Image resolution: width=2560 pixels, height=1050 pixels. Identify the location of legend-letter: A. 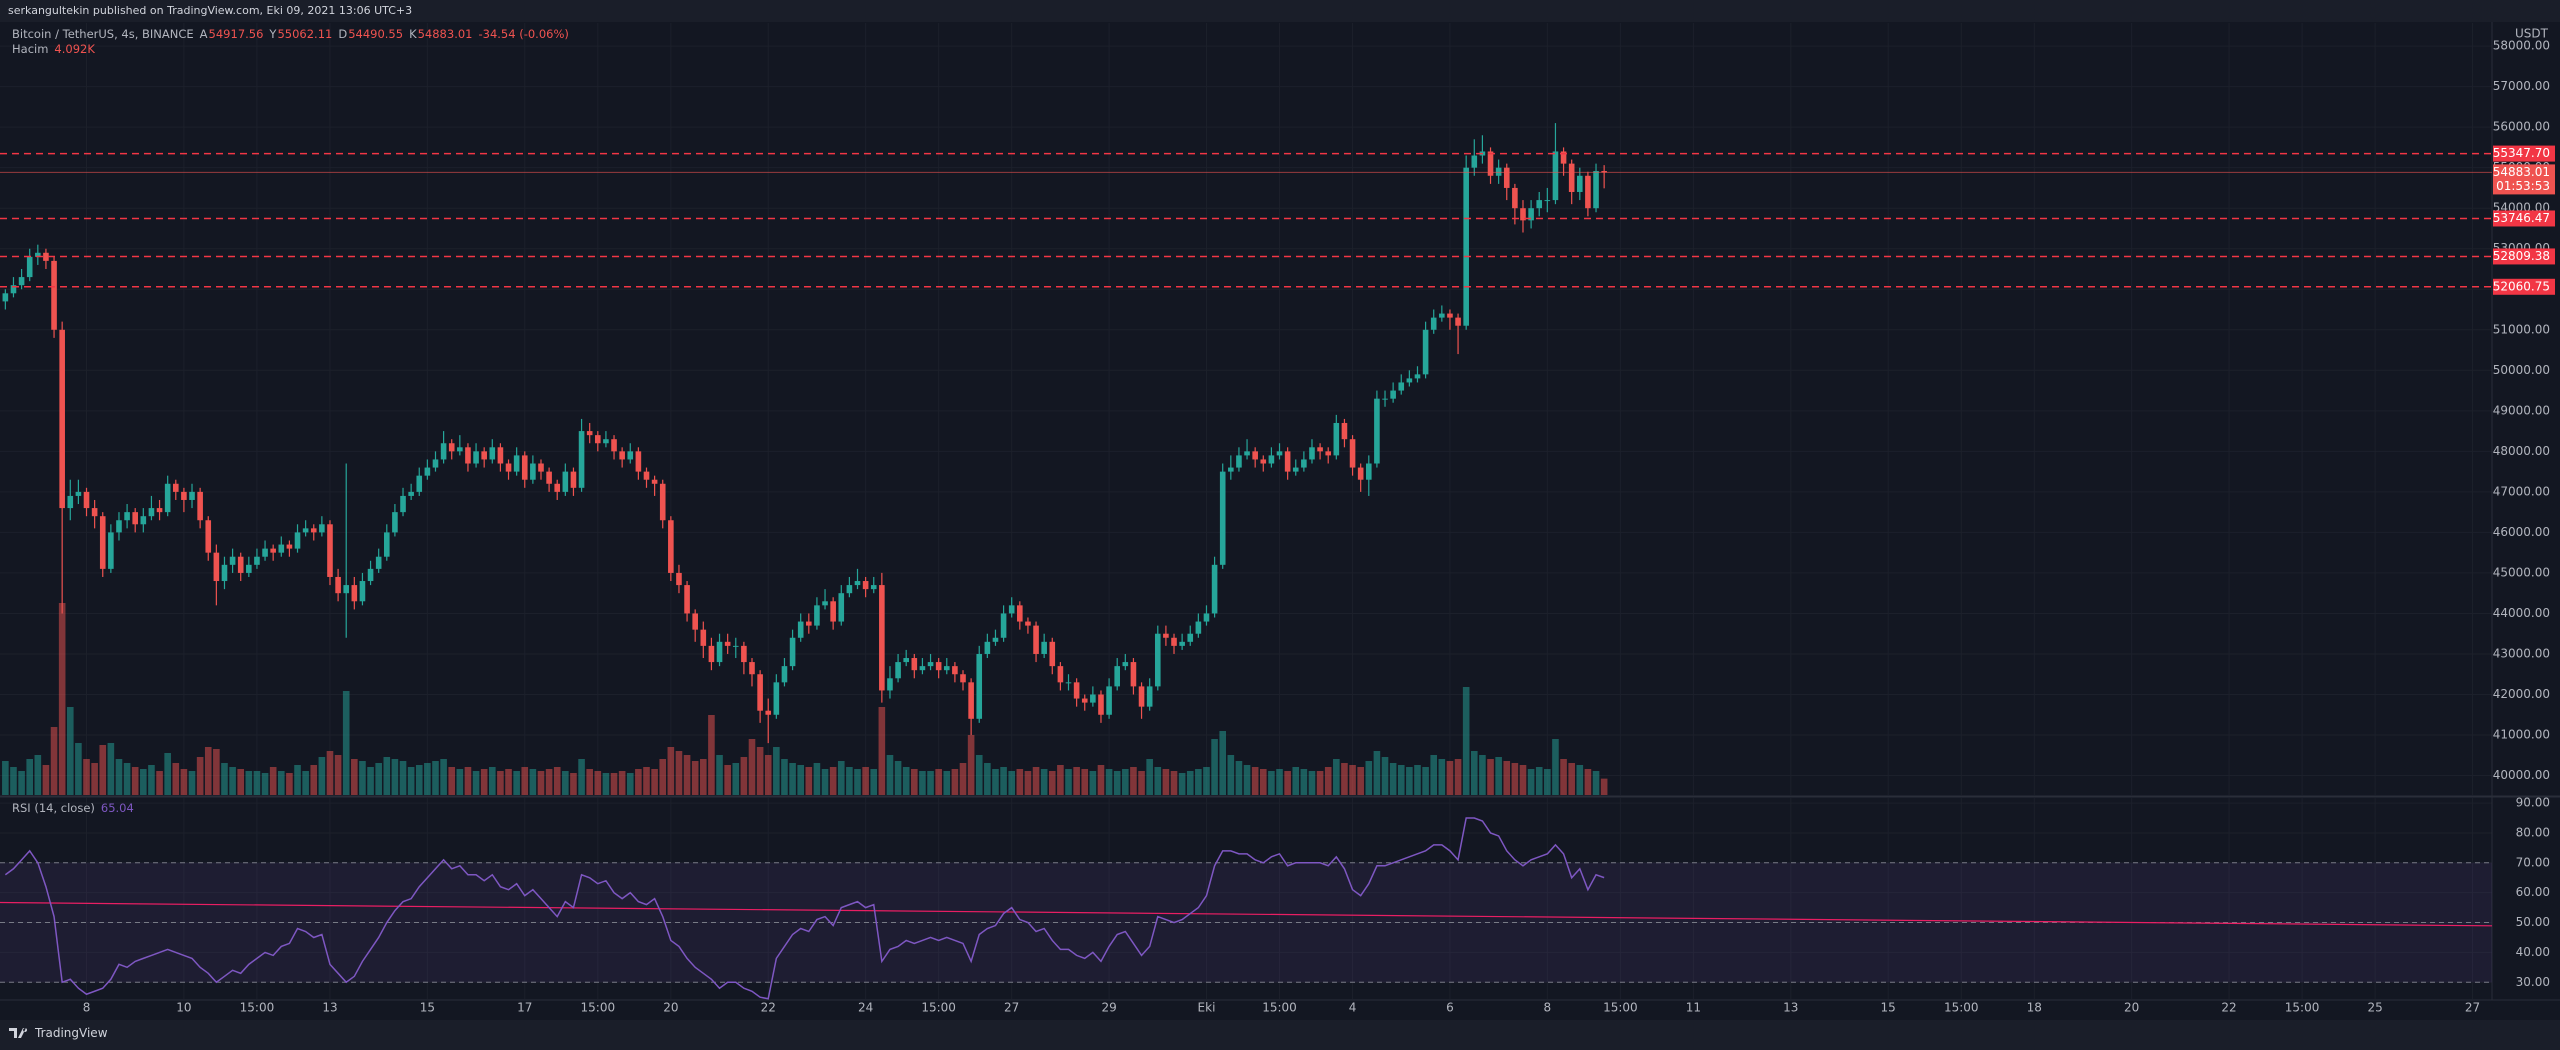
(203, 34).